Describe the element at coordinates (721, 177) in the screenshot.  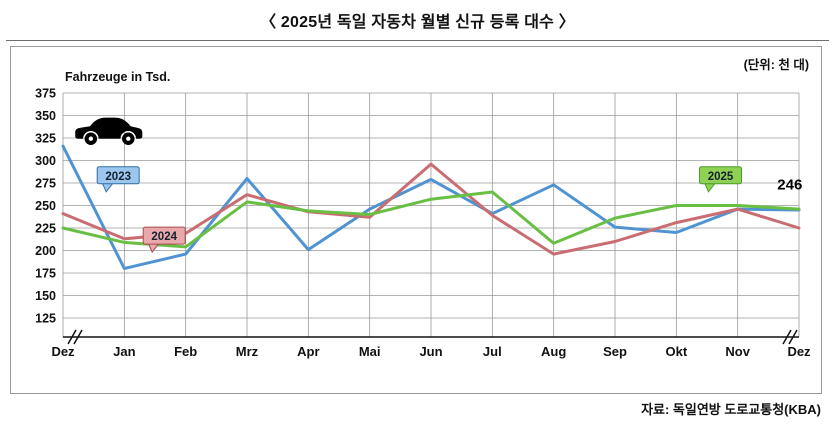
I see `svg-text: 2025` at that location.